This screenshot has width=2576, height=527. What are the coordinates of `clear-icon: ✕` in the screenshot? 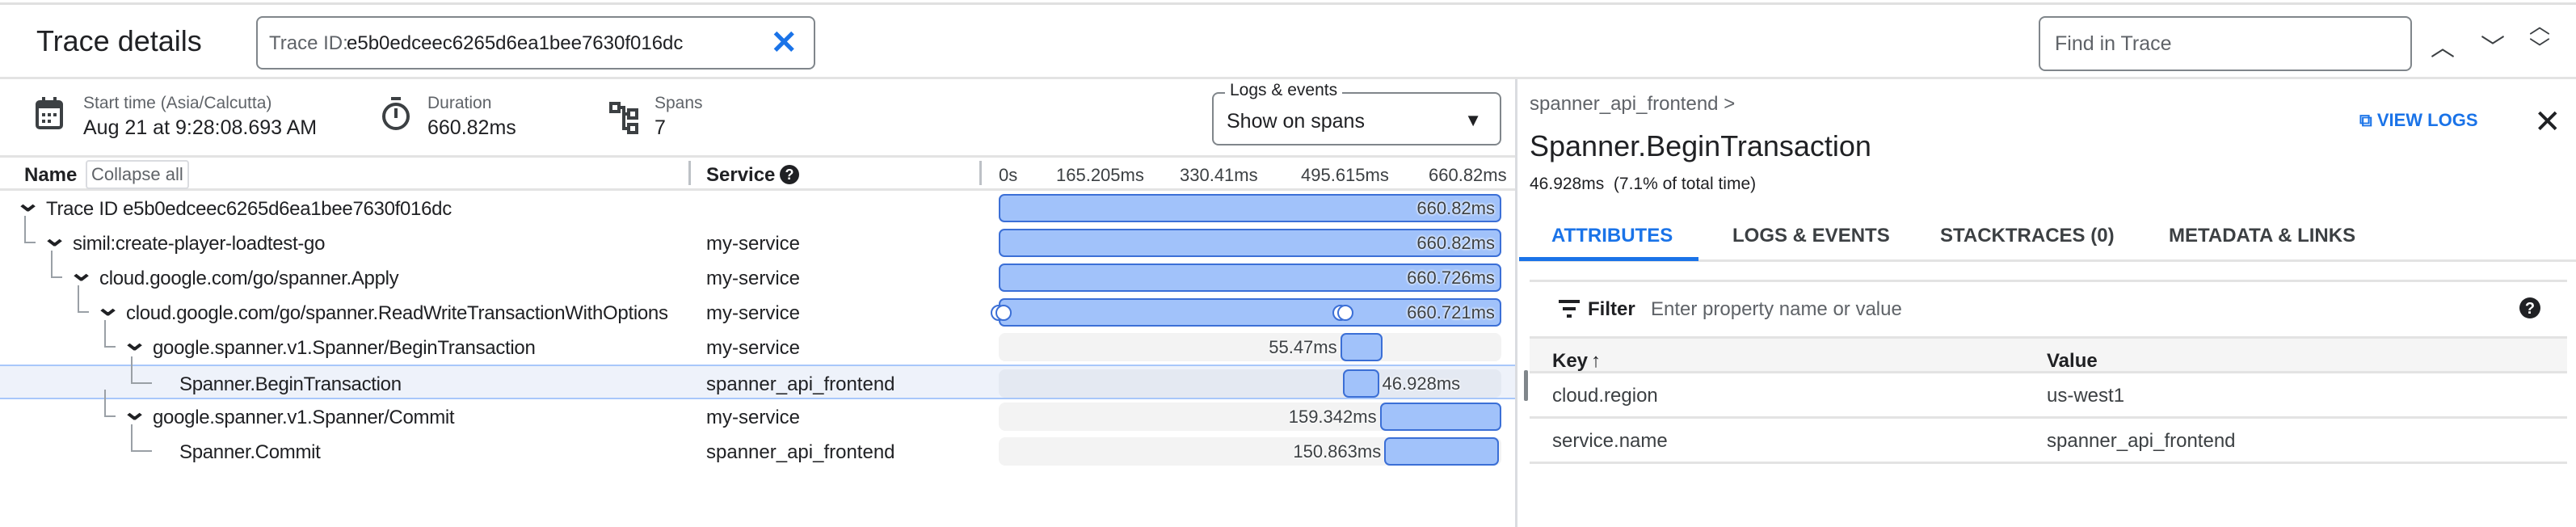 It's located at (784, 43).